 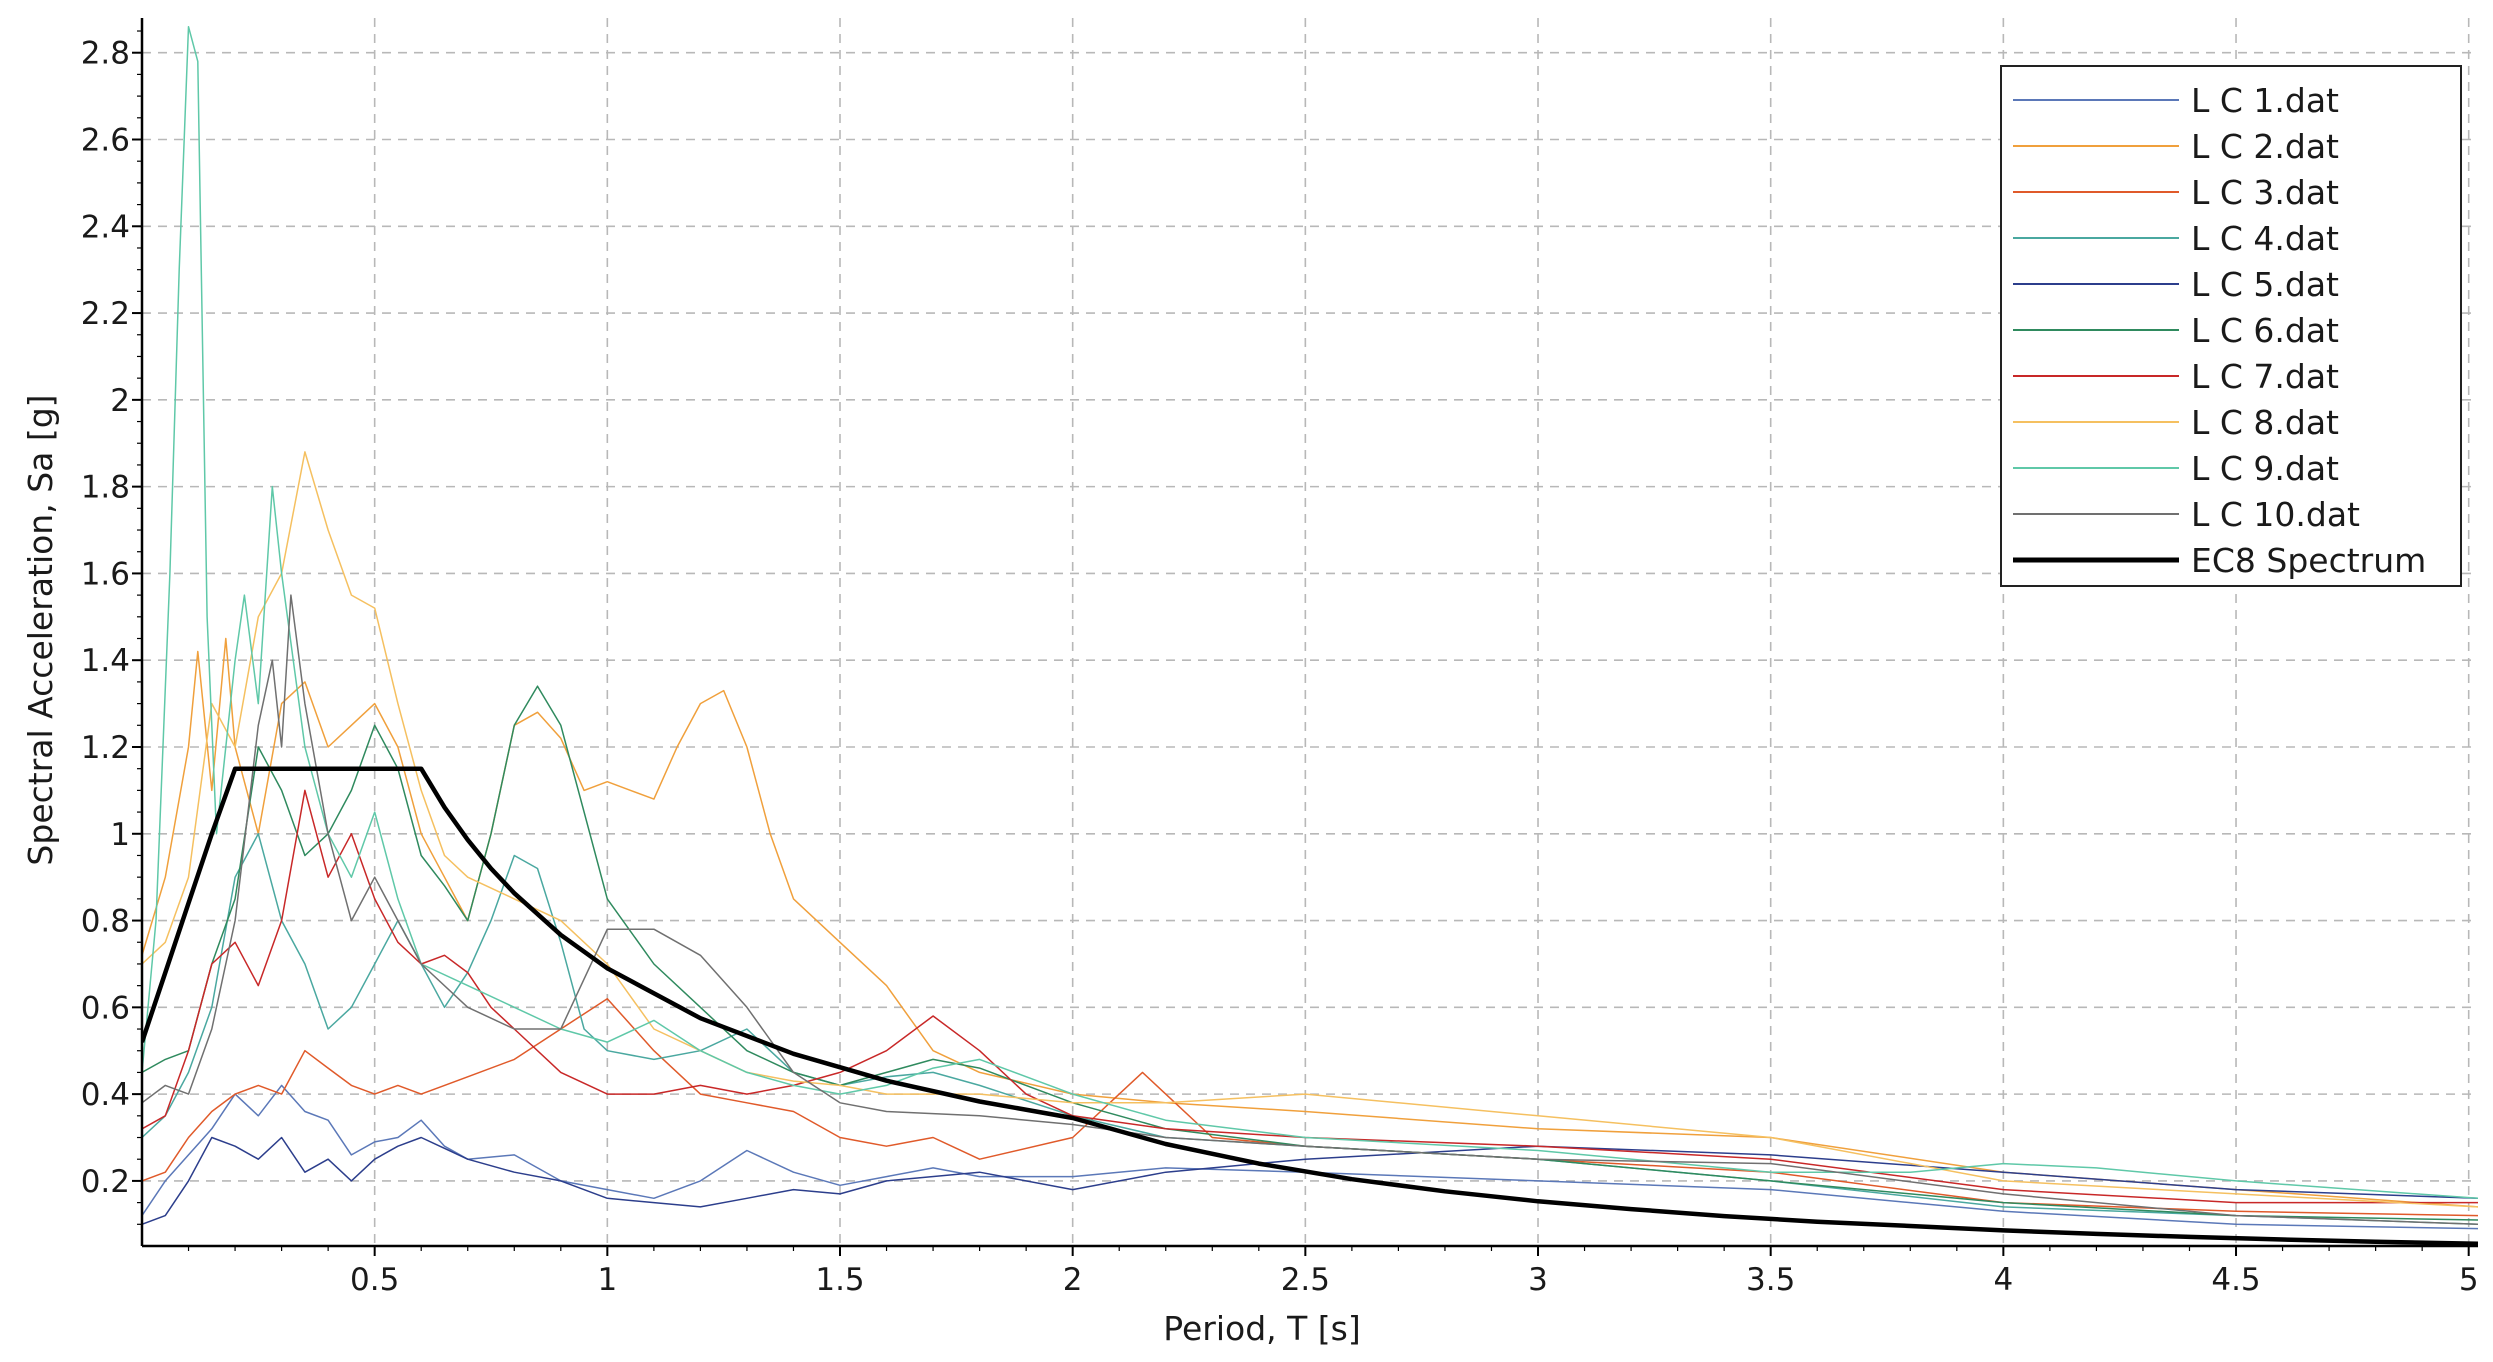 What do you see at coordinates (2469, 1280) in the screenshot?
I see `x-tick-label: 5` at bounding box center [2469, 1280].